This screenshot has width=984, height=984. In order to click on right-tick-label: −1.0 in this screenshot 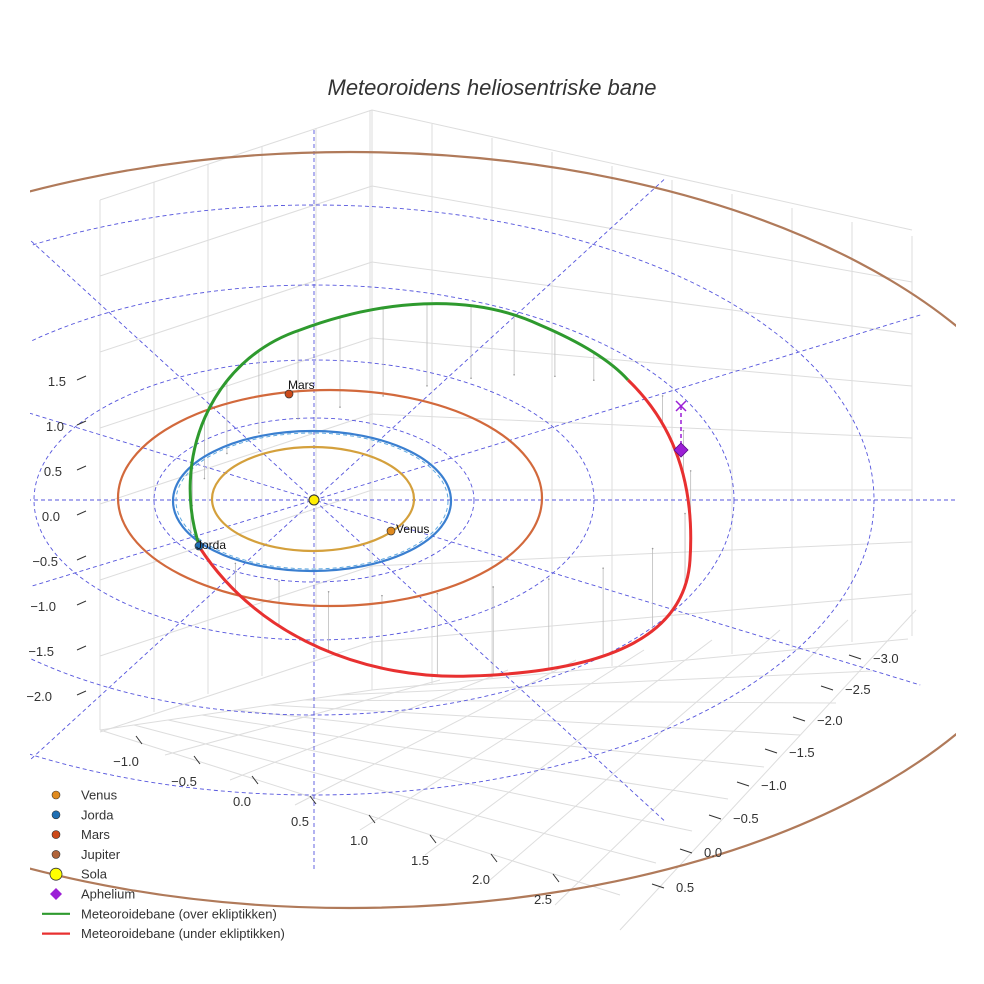, I will do `click(774, 785)`.